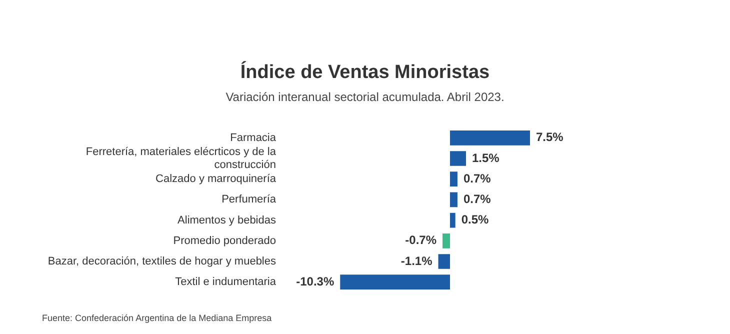  I want to click on y-tick-label: Perfumería, so click(249, 200).